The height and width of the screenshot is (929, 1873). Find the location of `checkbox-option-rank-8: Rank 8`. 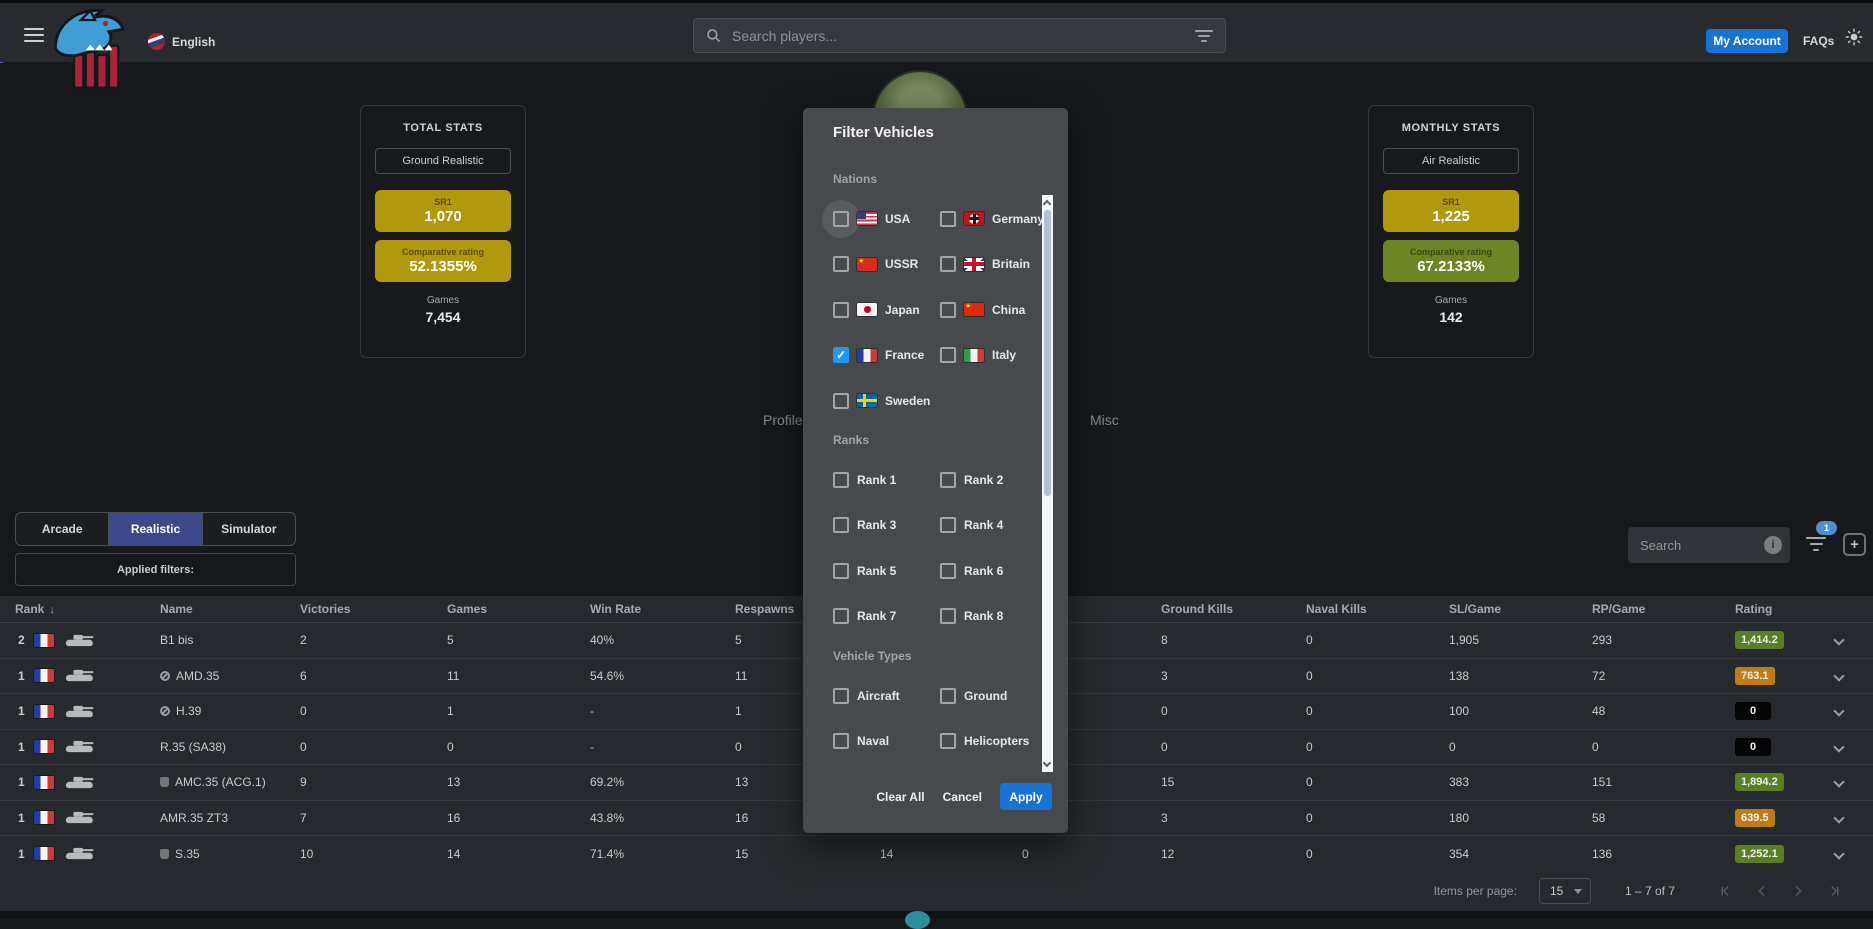

checkbox-option-rank-8: Rank 8 is located at coordinates (993, 617).